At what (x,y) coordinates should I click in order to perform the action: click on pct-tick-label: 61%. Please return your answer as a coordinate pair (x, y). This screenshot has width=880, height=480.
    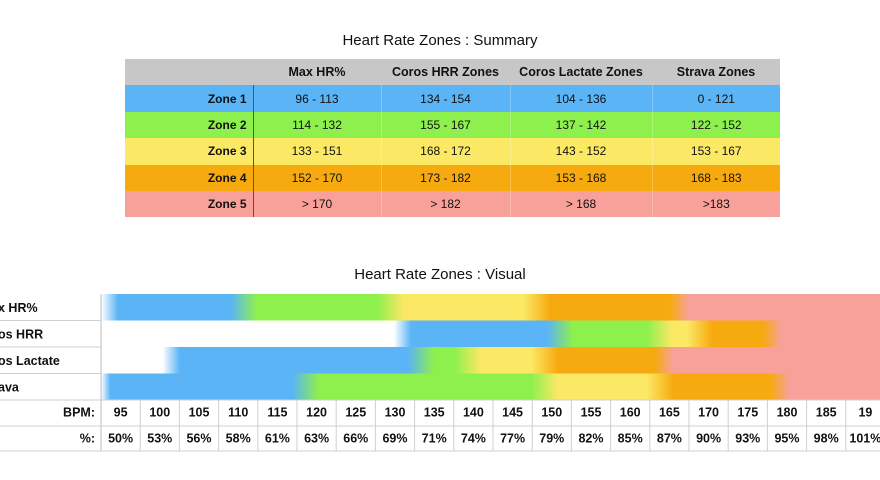
    Looking at the image, I should click on (277, 439).